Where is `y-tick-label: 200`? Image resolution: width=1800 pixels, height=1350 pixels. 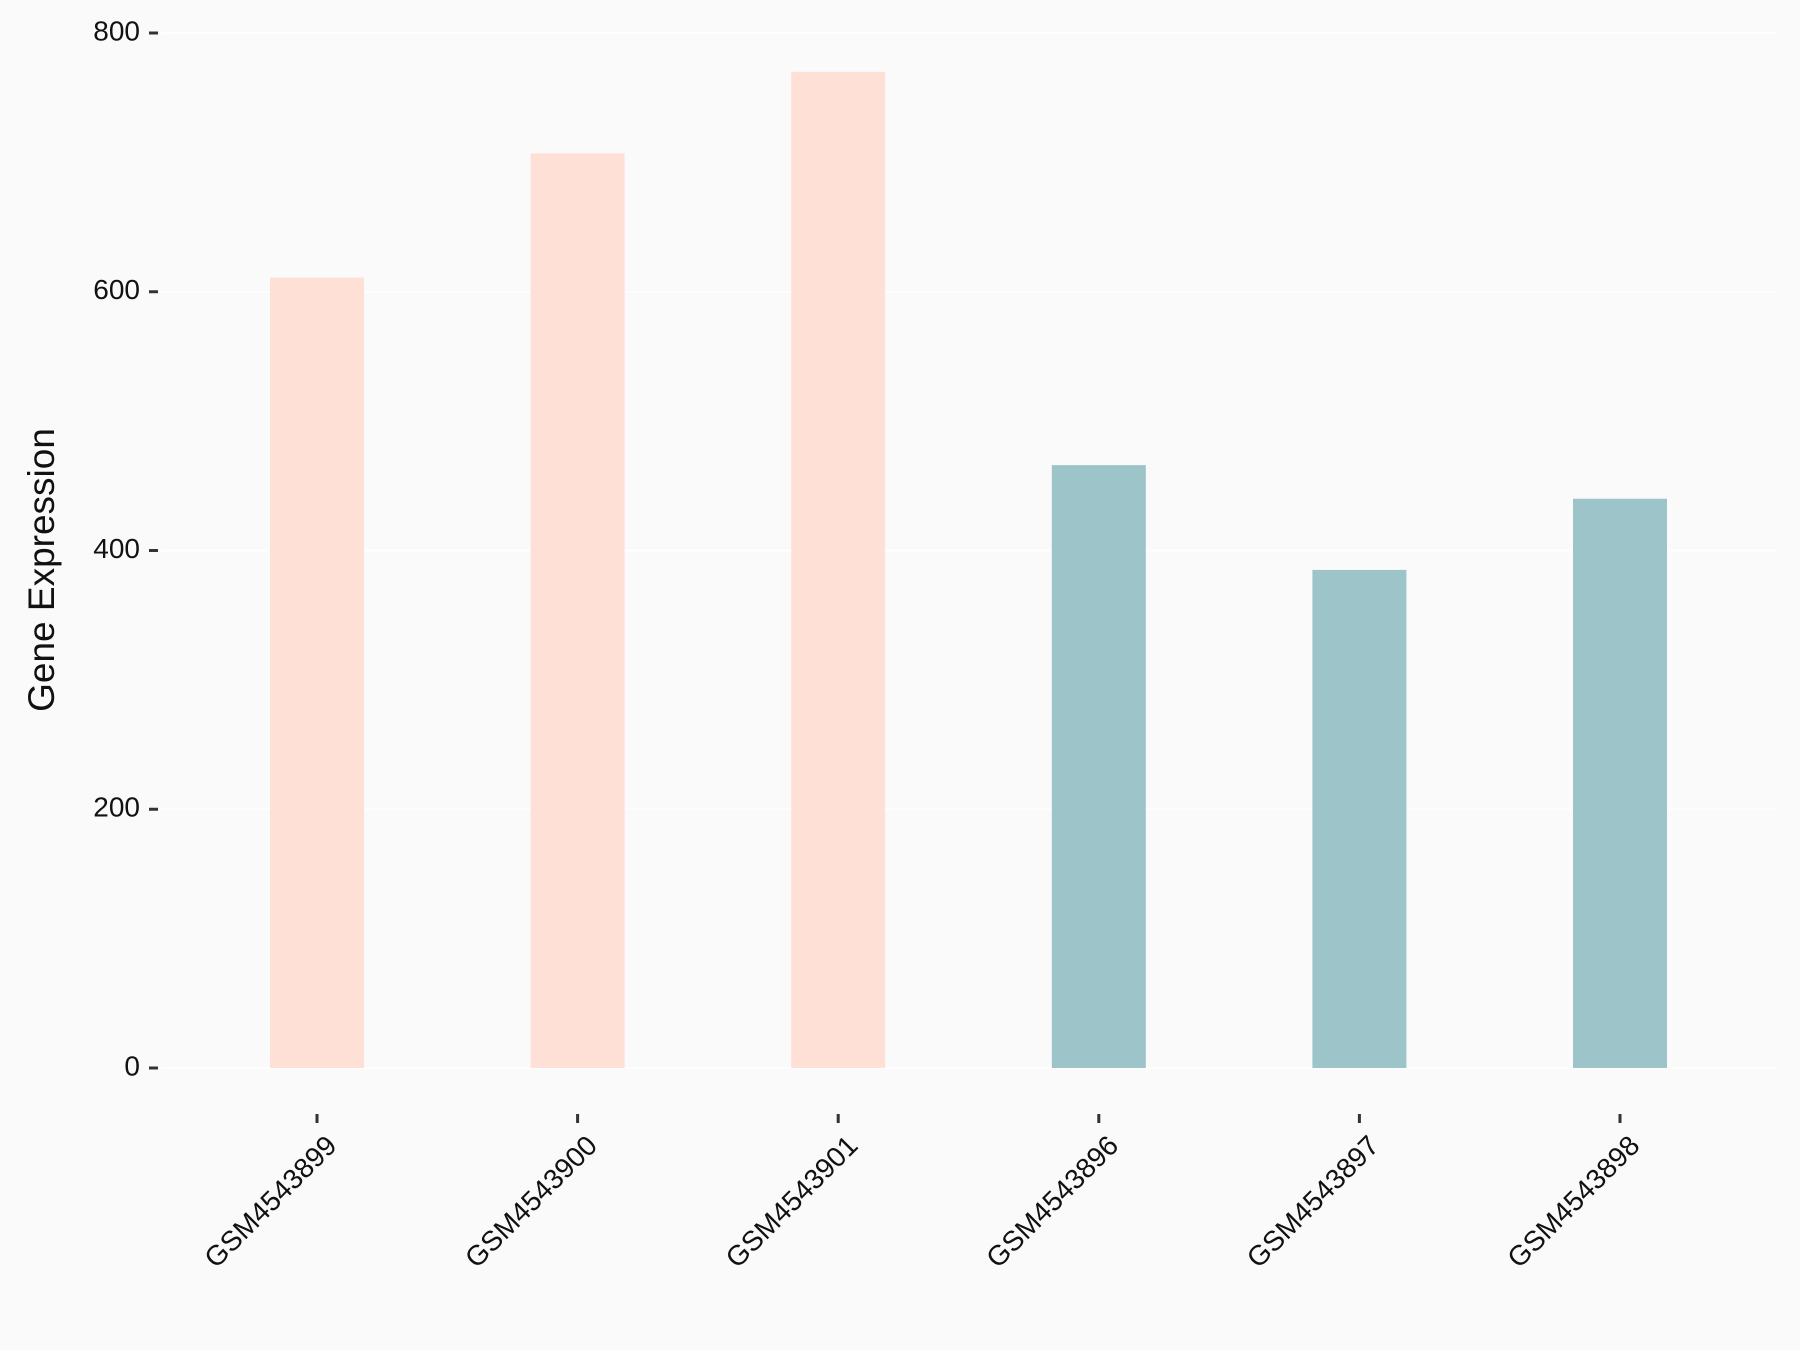 y-tick-label: 200 is located at coordinates (116, 807).